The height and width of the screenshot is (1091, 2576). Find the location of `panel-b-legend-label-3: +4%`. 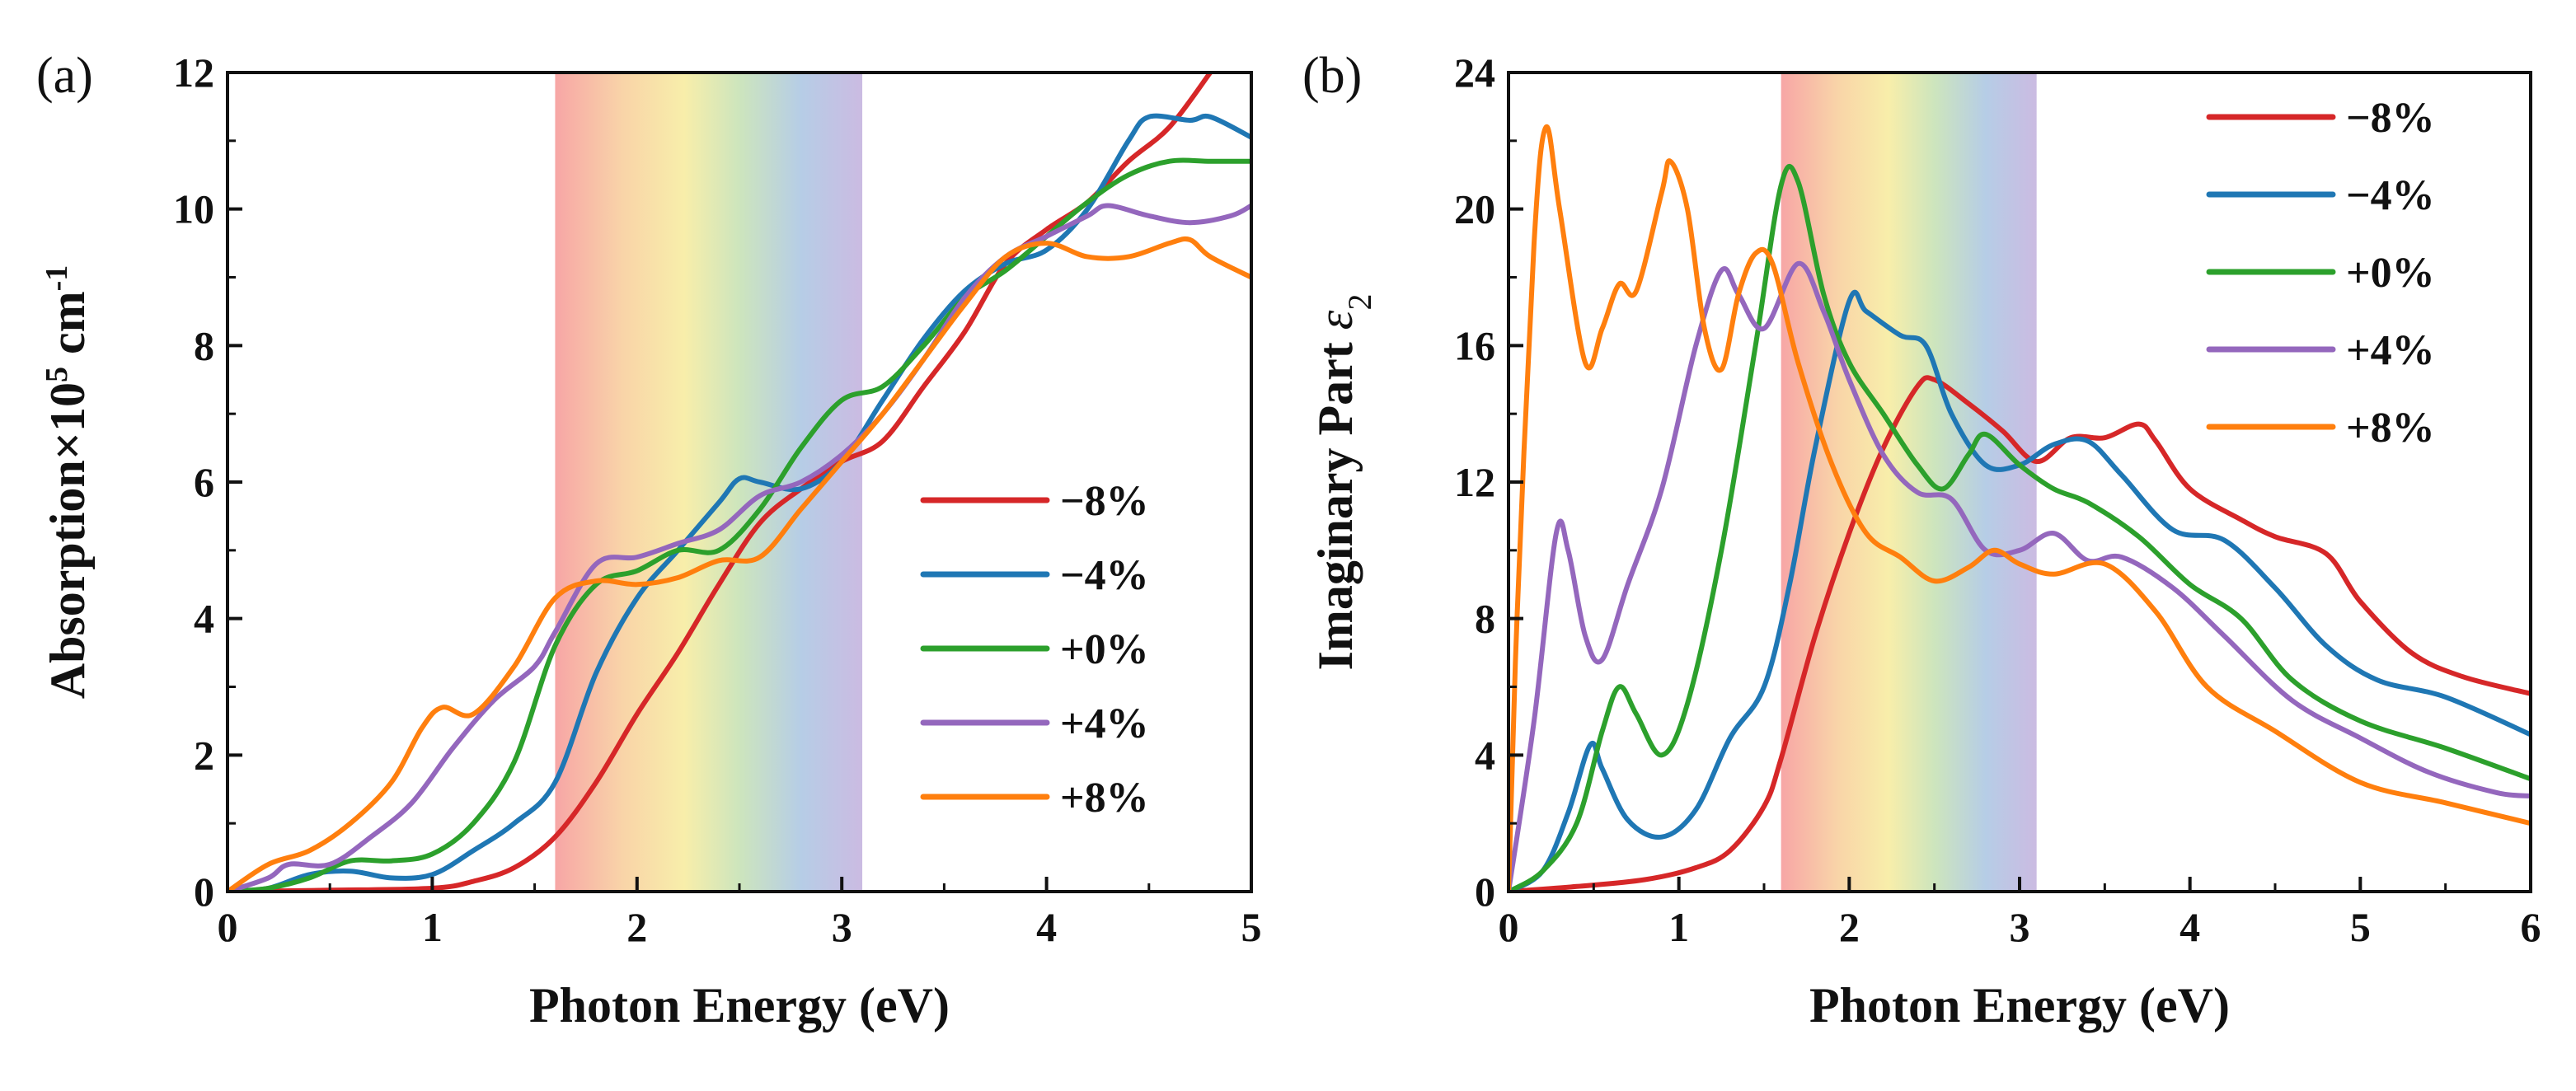

panel-b-legend-label-3: +4% is located at coordinates (2390, 350).